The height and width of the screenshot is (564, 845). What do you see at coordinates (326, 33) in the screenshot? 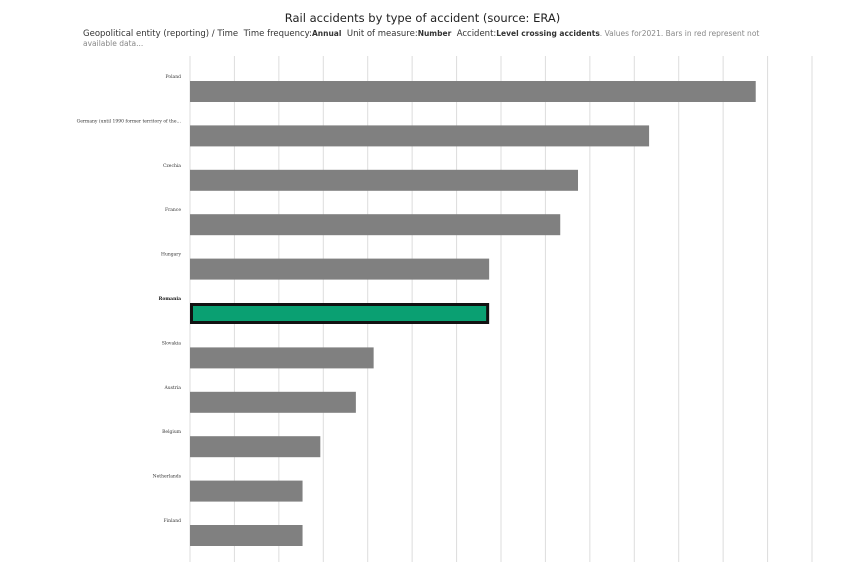
I see `dimension-value-frequency: Annual` at bounding box center [326, 33].